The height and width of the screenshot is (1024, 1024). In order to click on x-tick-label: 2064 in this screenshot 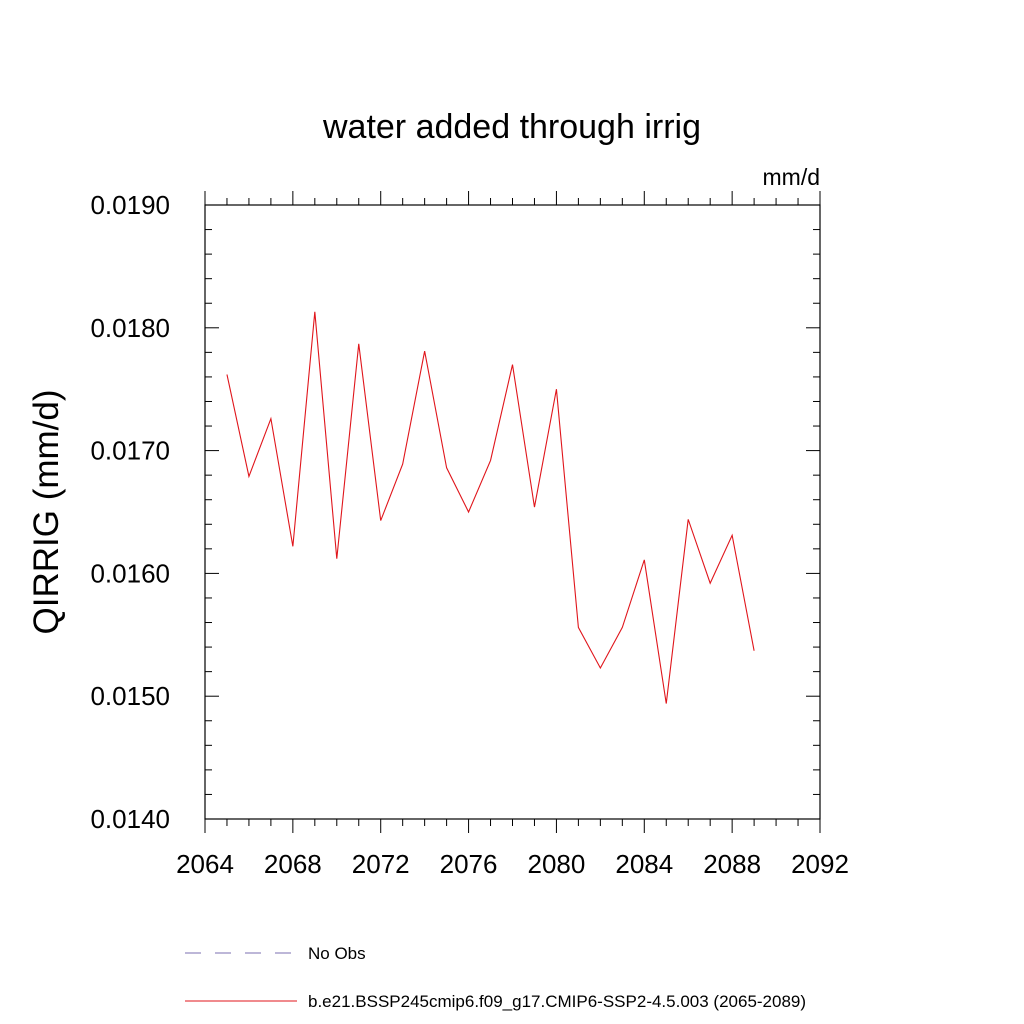, I will do `click(205, 864)`.